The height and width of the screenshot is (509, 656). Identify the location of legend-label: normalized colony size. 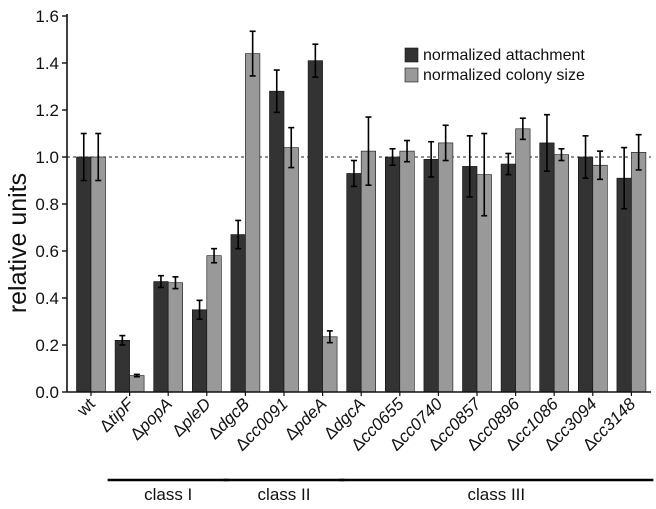
(504, 75).